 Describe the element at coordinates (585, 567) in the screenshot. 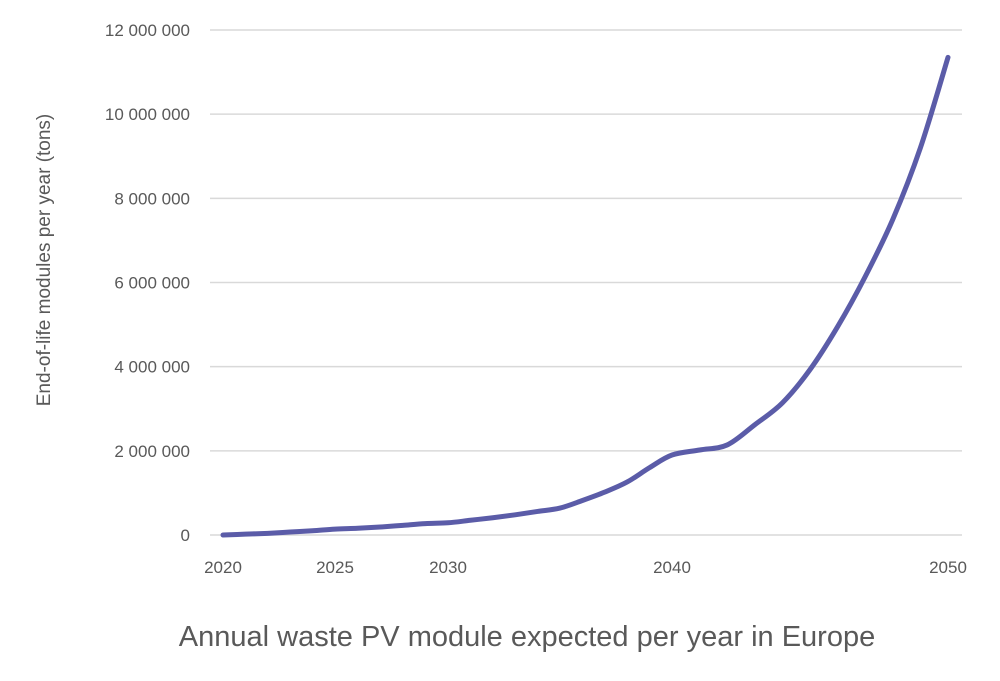

I see `x-axis-ticks: 2020 2025 2030 2040 2050` at that location.